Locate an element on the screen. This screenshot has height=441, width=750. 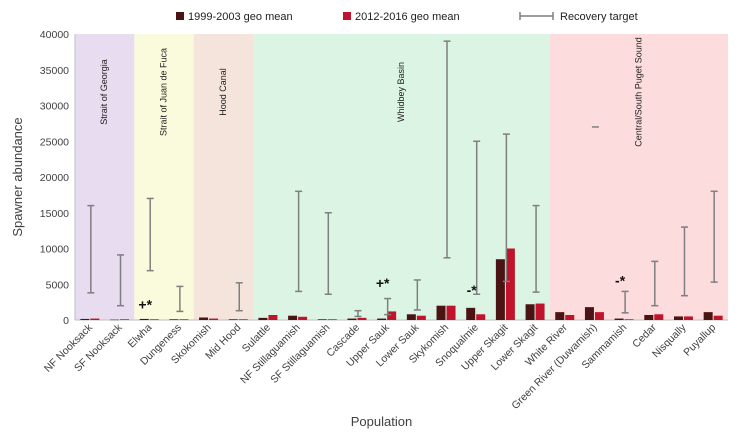
bar-1999-2003-lower-sauk is located at coordinates (411, 317).